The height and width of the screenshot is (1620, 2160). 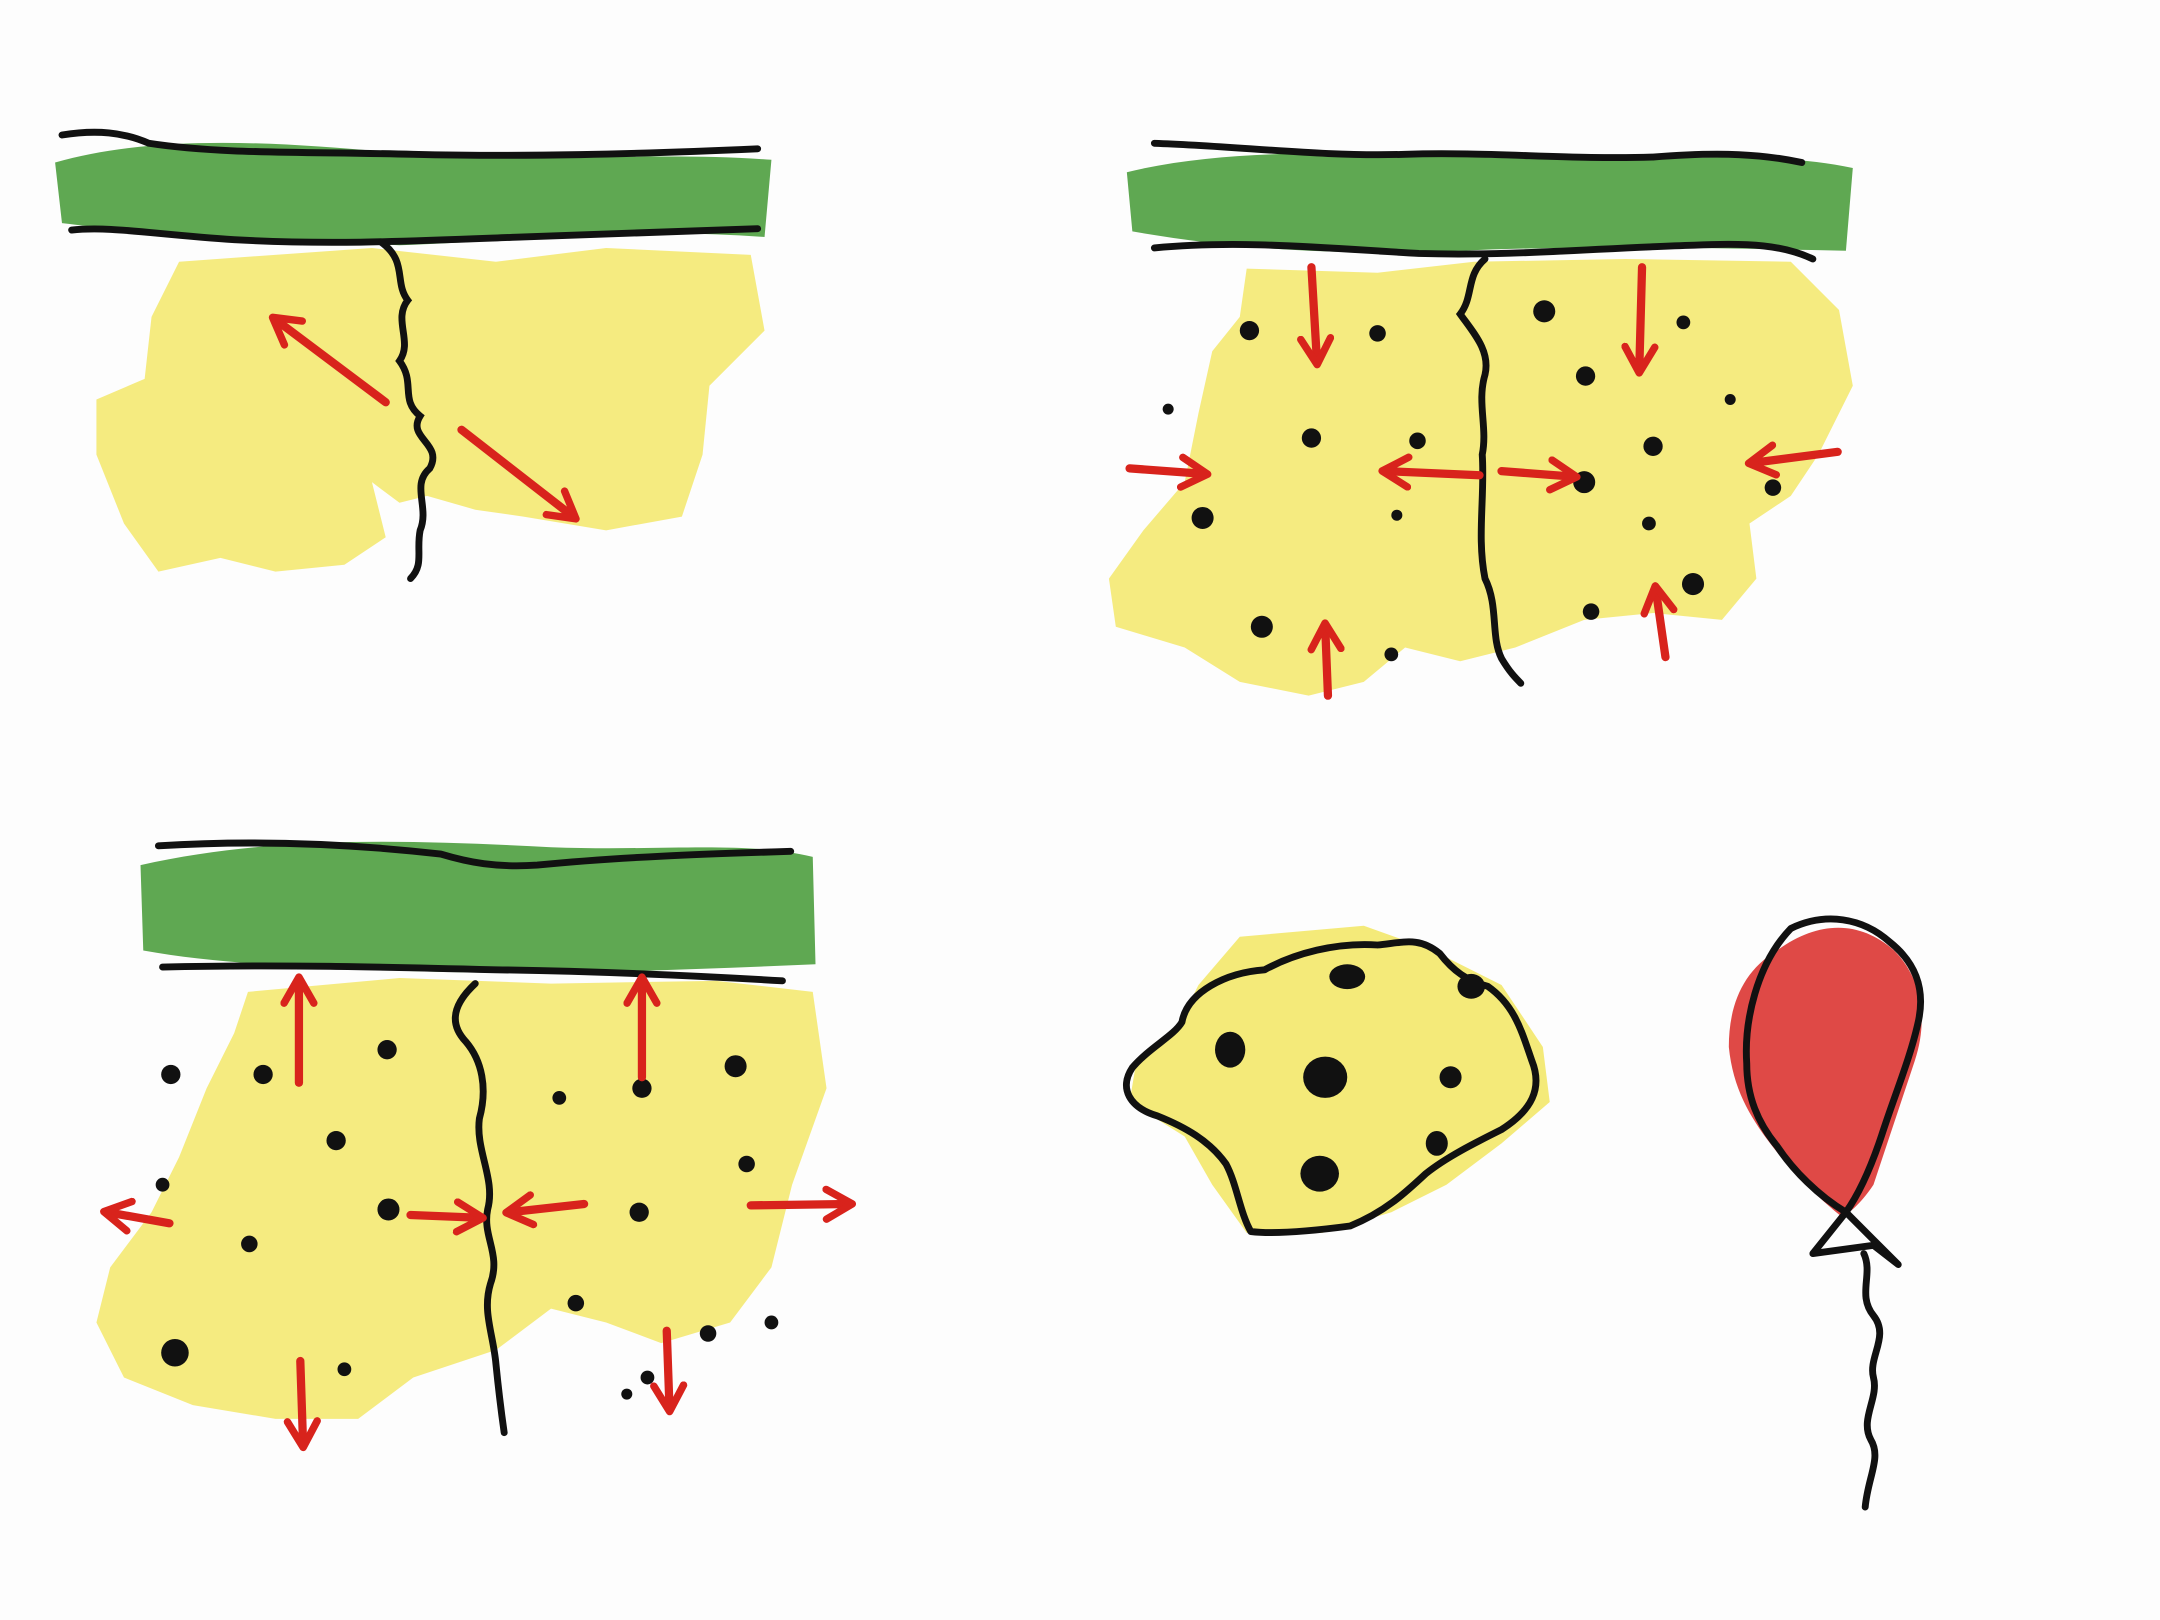 What do you see at coordinates (1833, 1065) in the screenshot?
I see `balloon-outline` at bounding box center [1833, 1065].